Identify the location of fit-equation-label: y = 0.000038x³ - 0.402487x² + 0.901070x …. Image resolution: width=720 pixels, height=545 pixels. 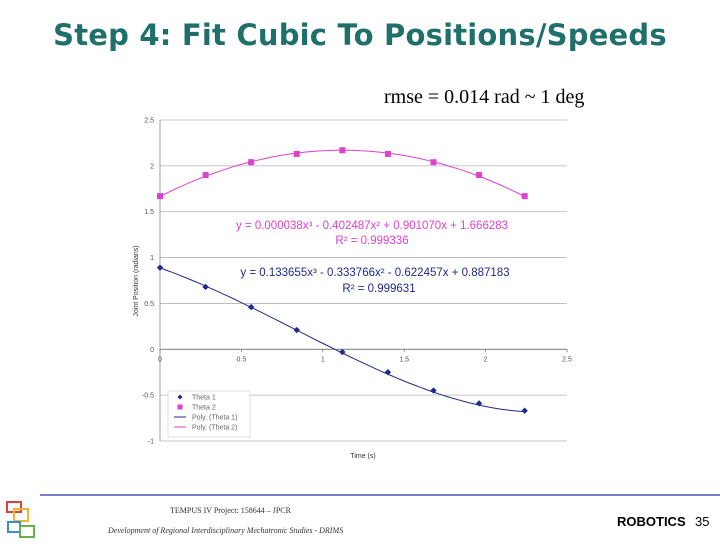
(372, 226).